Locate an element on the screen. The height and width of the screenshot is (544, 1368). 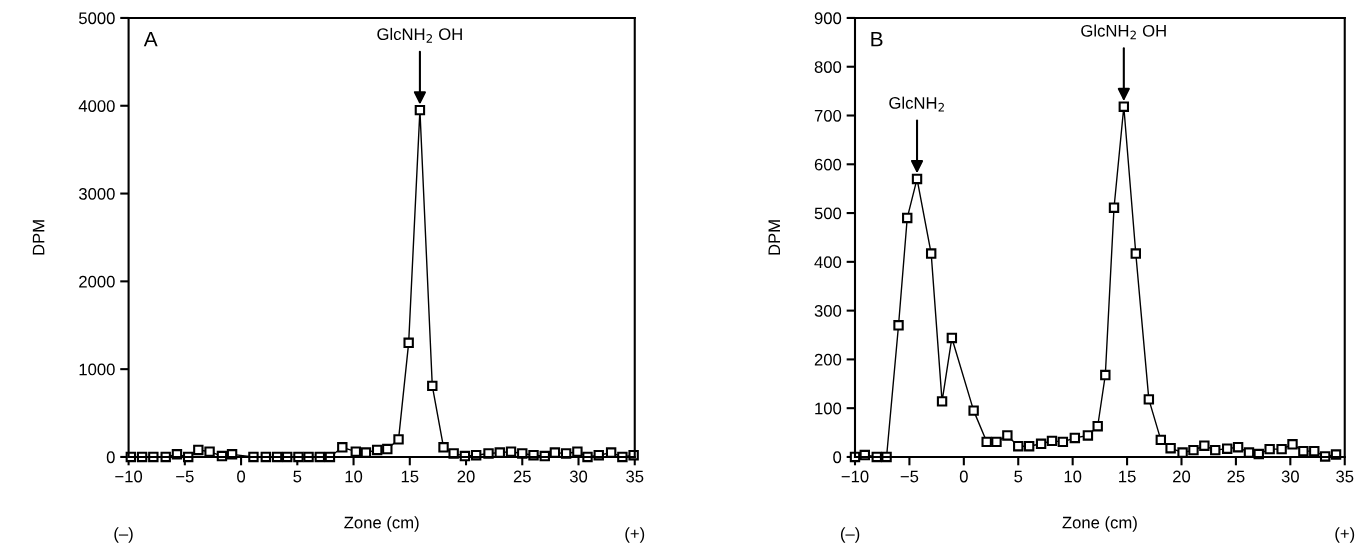
y-tick-label: 400 is located at coordinates (828, 262).